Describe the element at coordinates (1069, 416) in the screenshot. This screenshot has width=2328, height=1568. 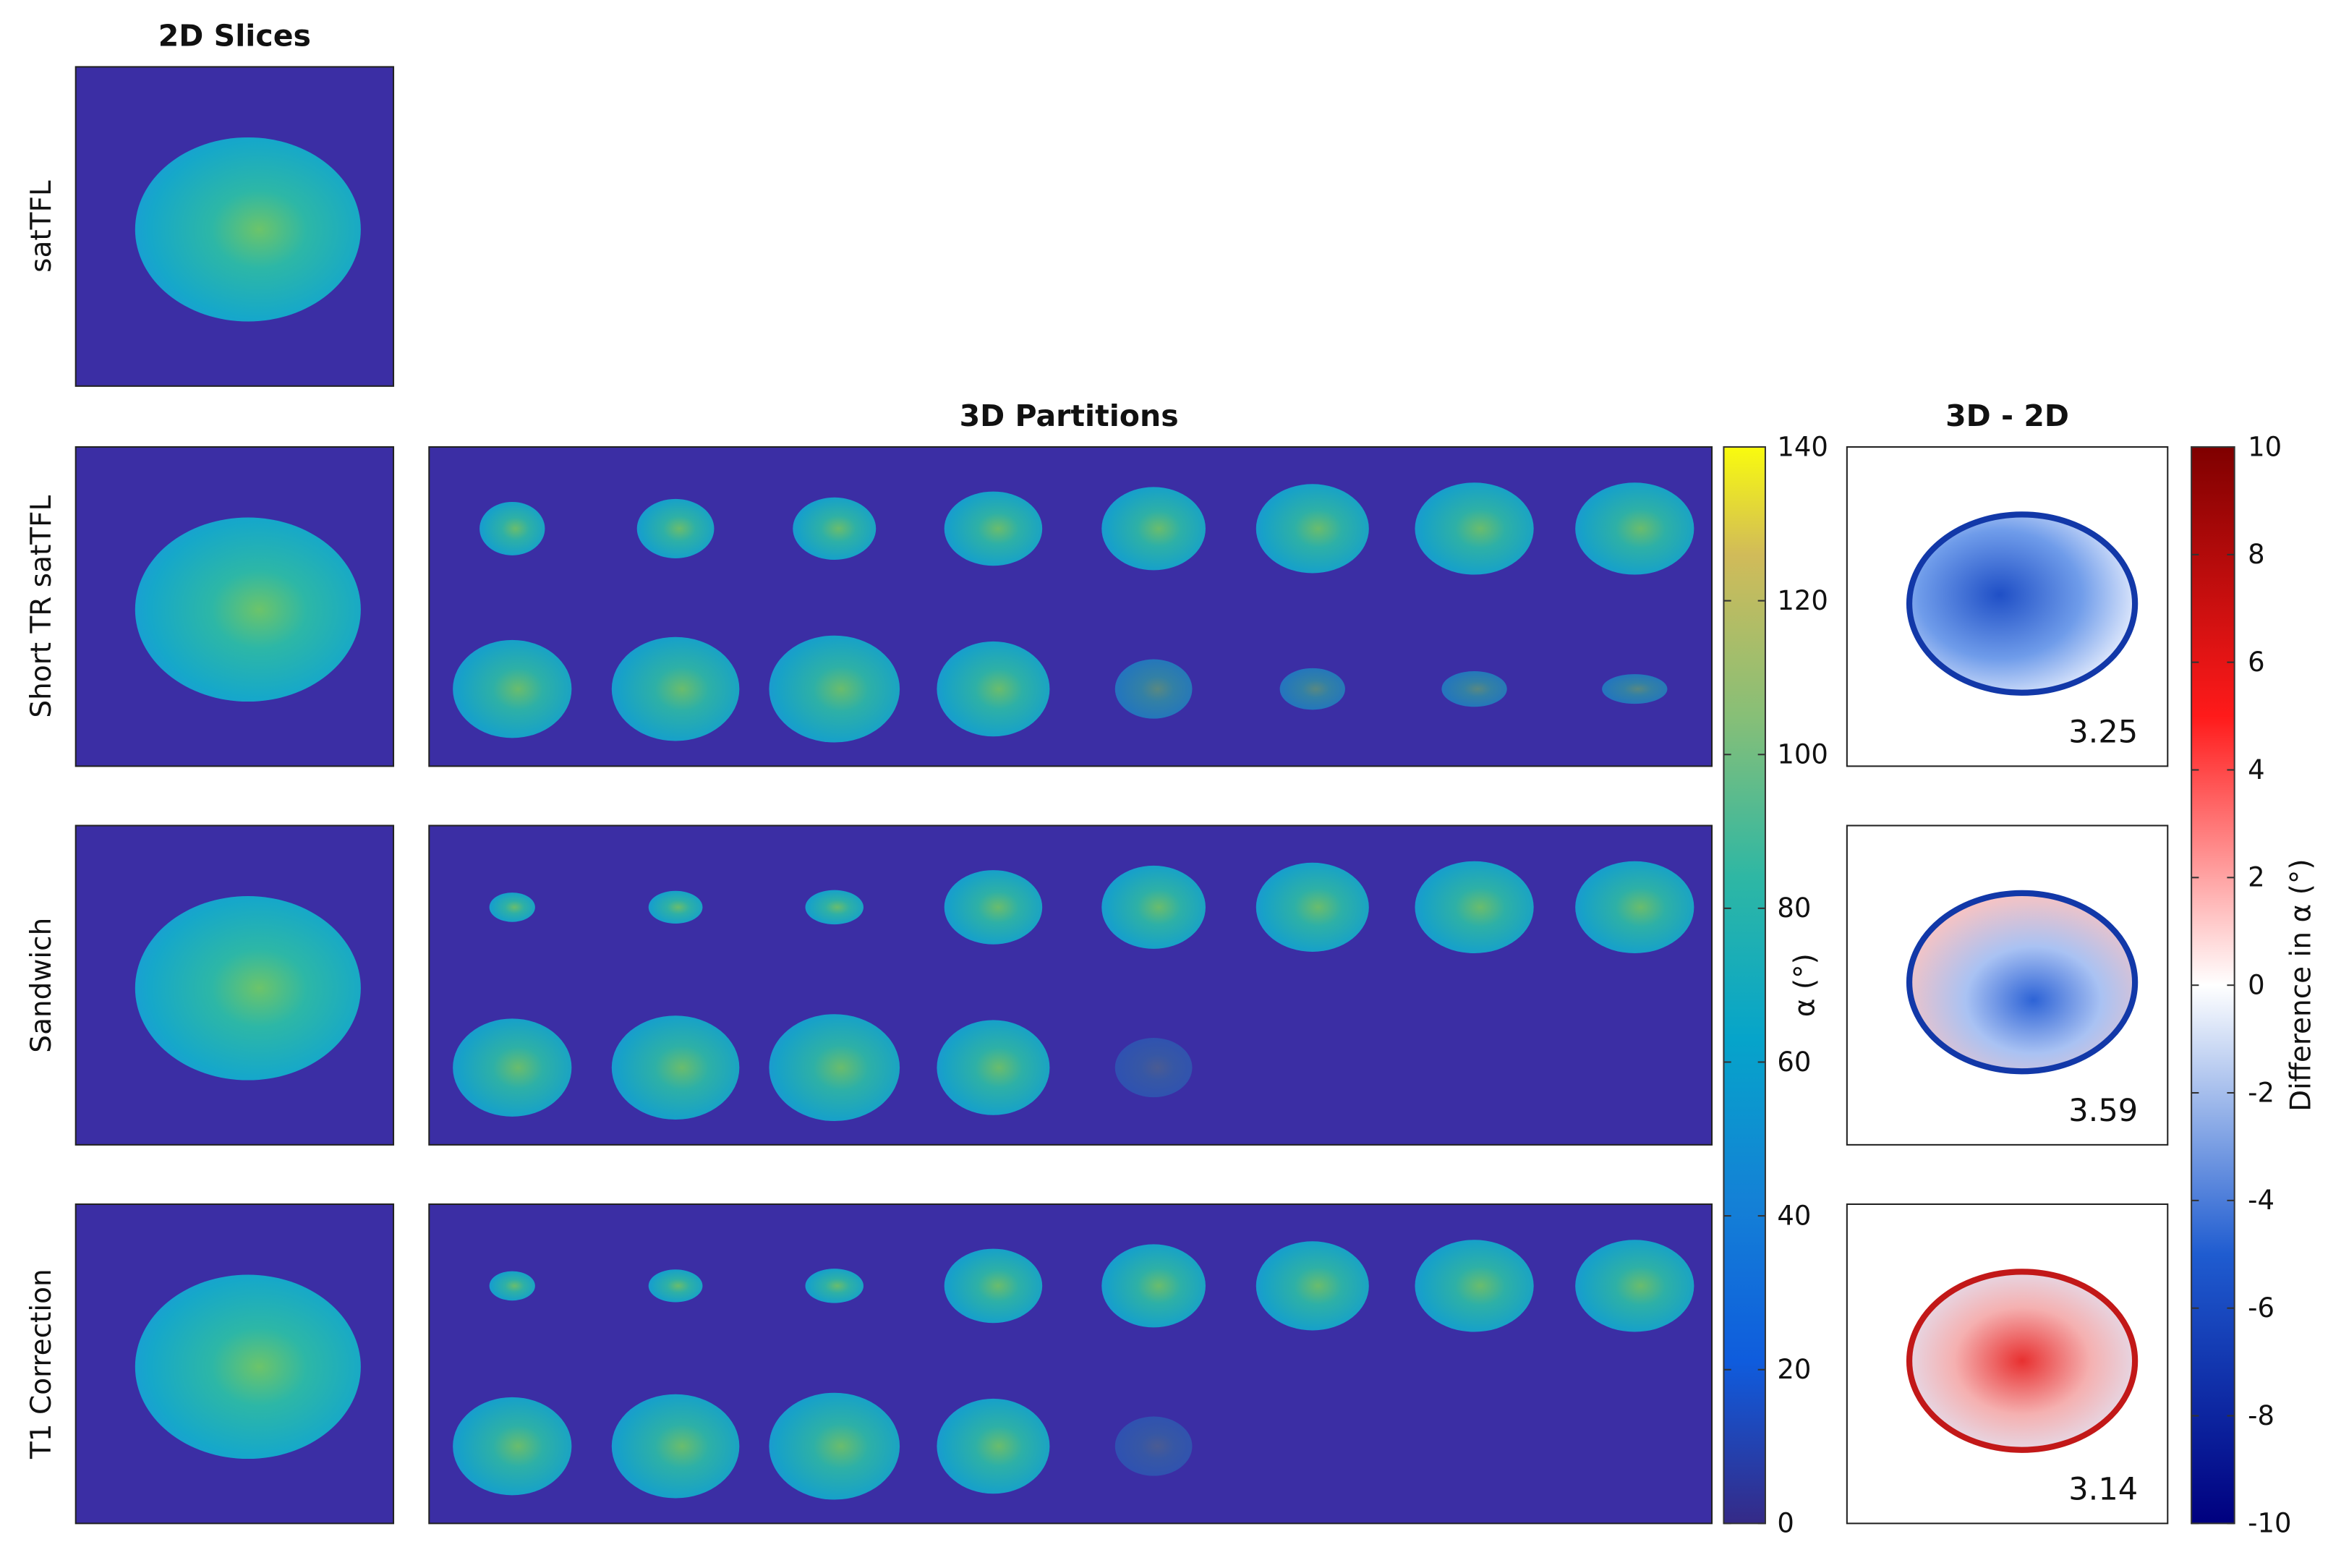
I see `header: 3D Partitions` at that location.